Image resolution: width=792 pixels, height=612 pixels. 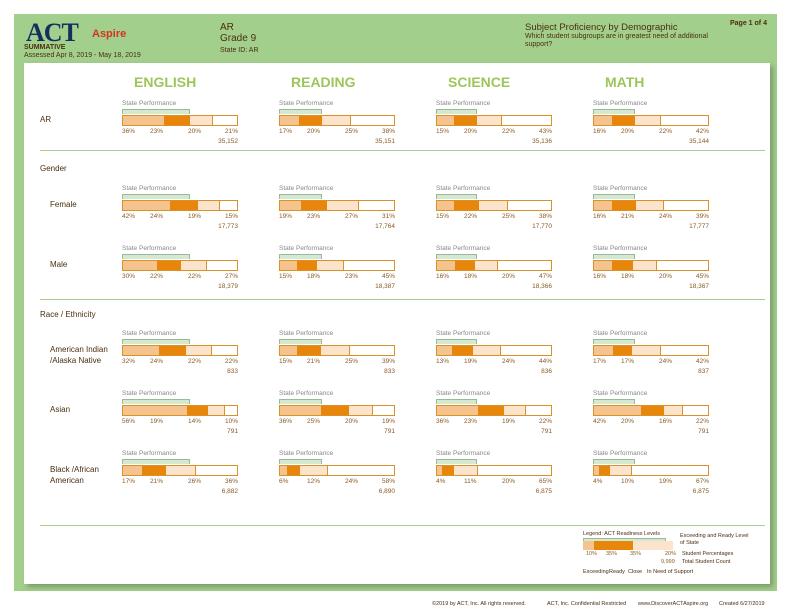 I want to click on legend-pct: 20%, so click(x=671, y=554).